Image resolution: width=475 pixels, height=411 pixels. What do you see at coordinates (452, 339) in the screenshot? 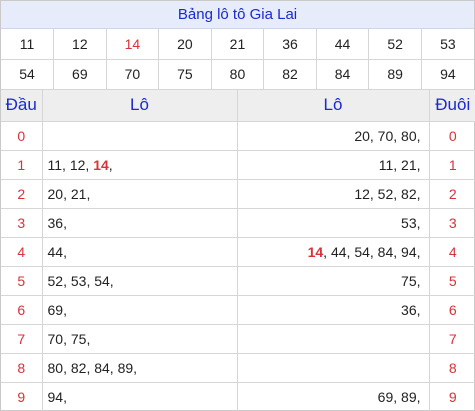
I see `duoi-cell: 7` at bounding box center [452, 339].